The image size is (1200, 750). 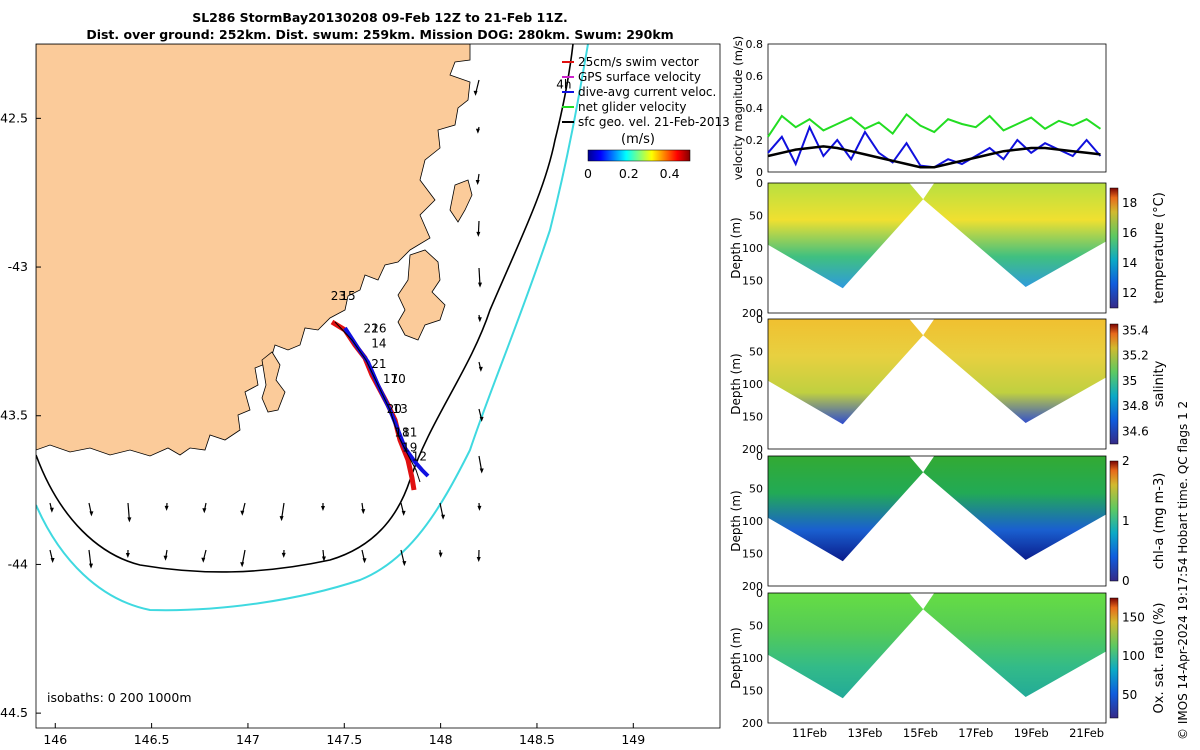 I want to click on maria-island, so click(x=461, y=201).